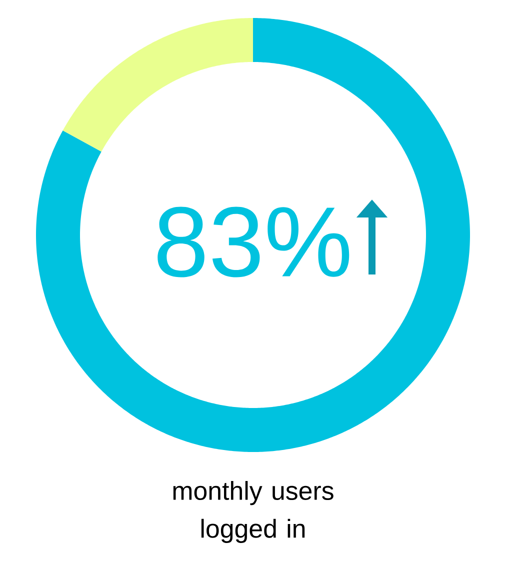 This screenshot has height=565, width=512. Describe the element at coordinates (253, 512) in the screenshot. I see `text: monthly users logged in` at that location.